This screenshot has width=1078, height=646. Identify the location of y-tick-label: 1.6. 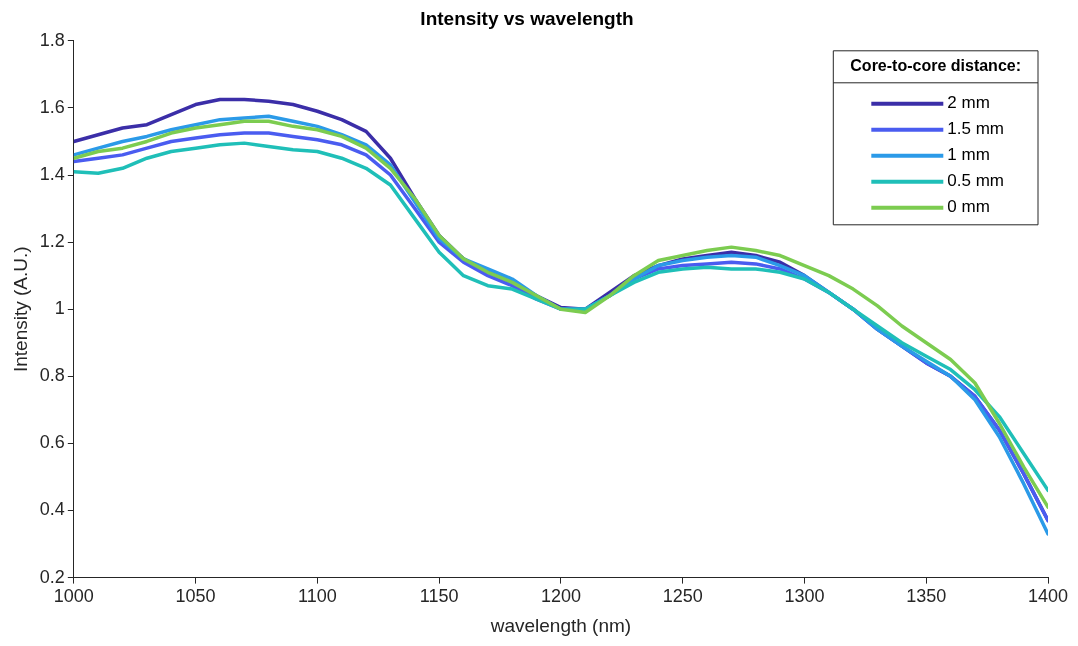
(52, 106).